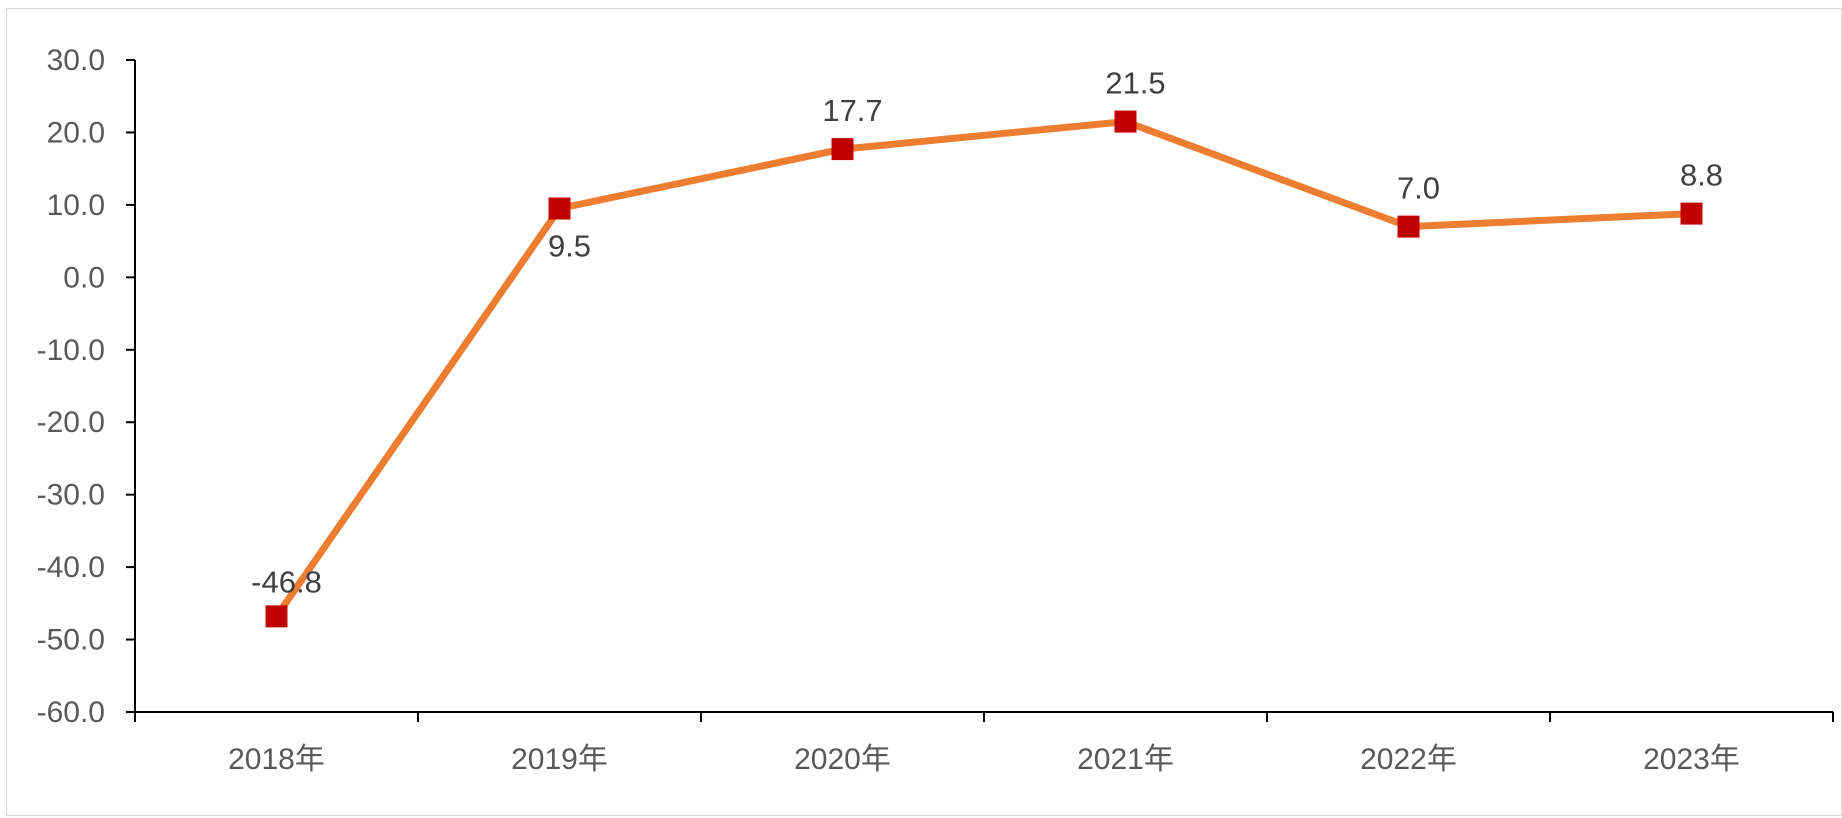 Image resolution: width=1842 pixels, height=818 pixels. Describe the element at coordinates (1408, 759) in the screenshot. I see `x-tick-label: 2022年` at that location.